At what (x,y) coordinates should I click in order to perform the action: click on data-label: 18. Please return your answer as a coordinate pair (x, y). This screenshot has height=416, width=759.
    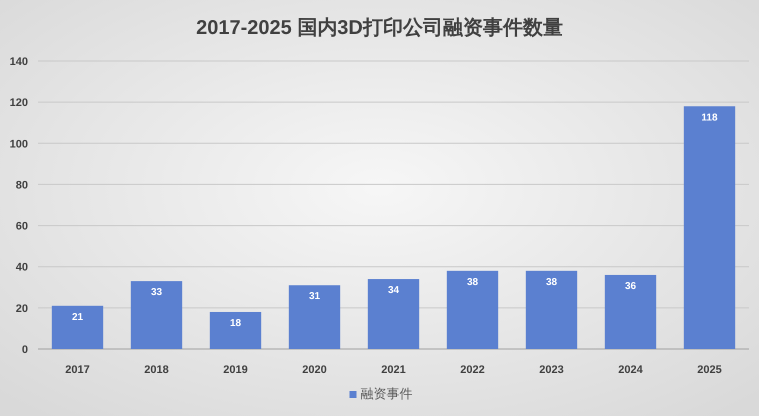
    Looking at the image, I should click on (236, 323).